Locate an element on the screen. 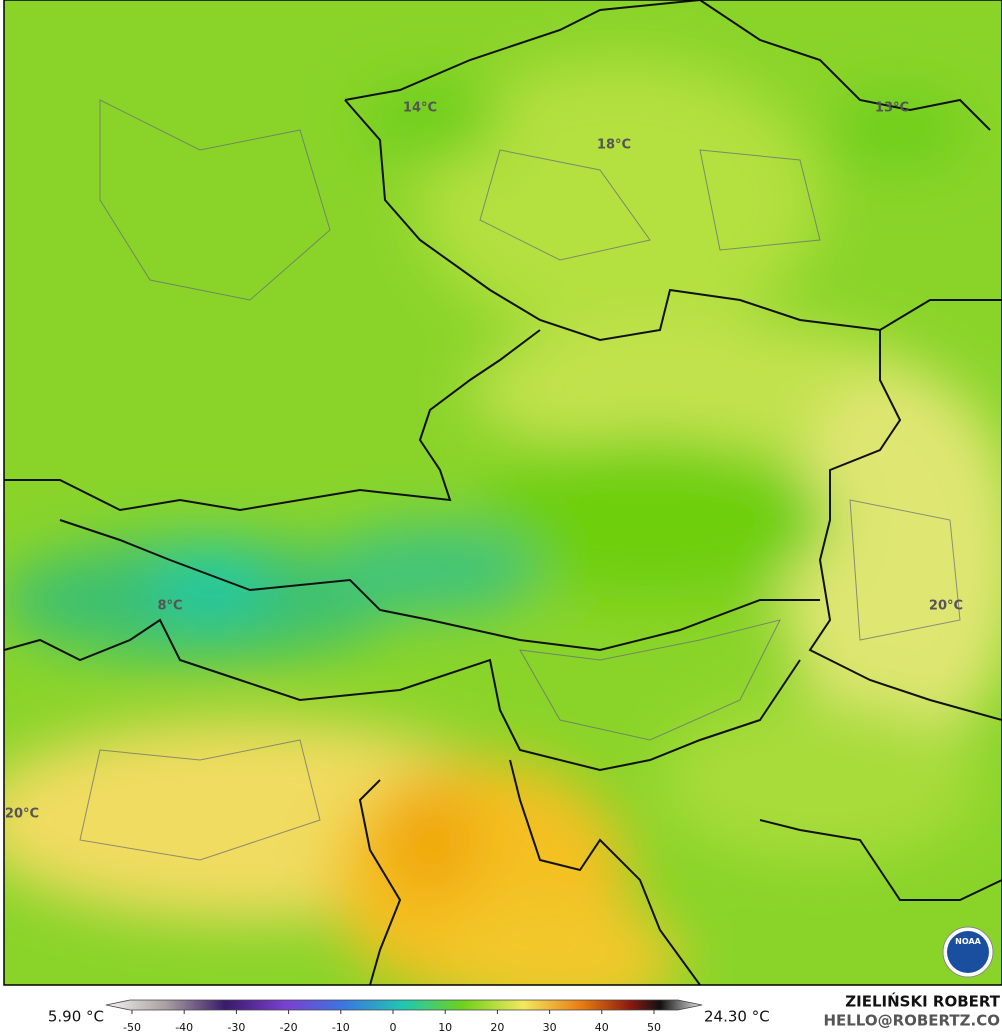 The width and height of the screenshot is (1002, 1035). temperature-label: 8°C is located at coordinates (169, 606).